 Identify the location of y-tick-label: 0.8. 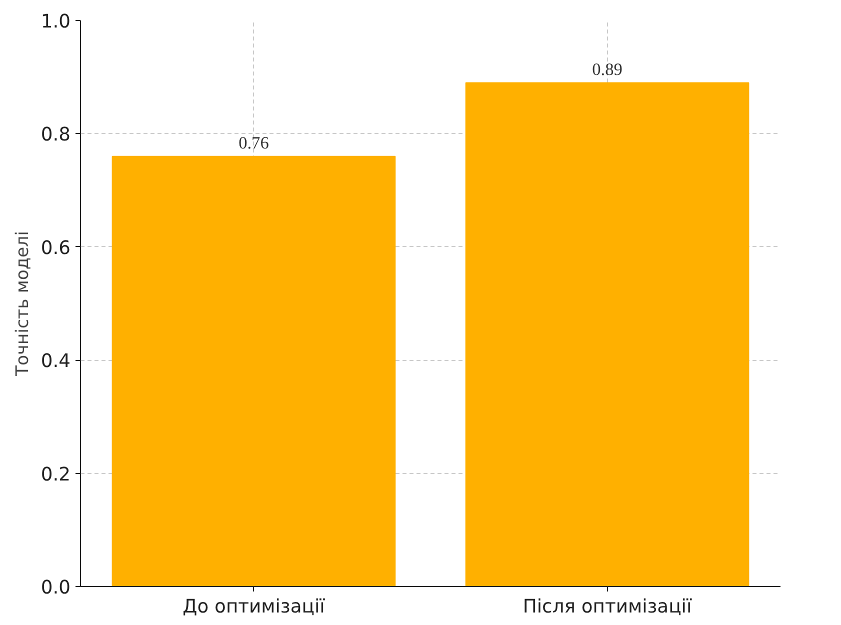
(55, 135).